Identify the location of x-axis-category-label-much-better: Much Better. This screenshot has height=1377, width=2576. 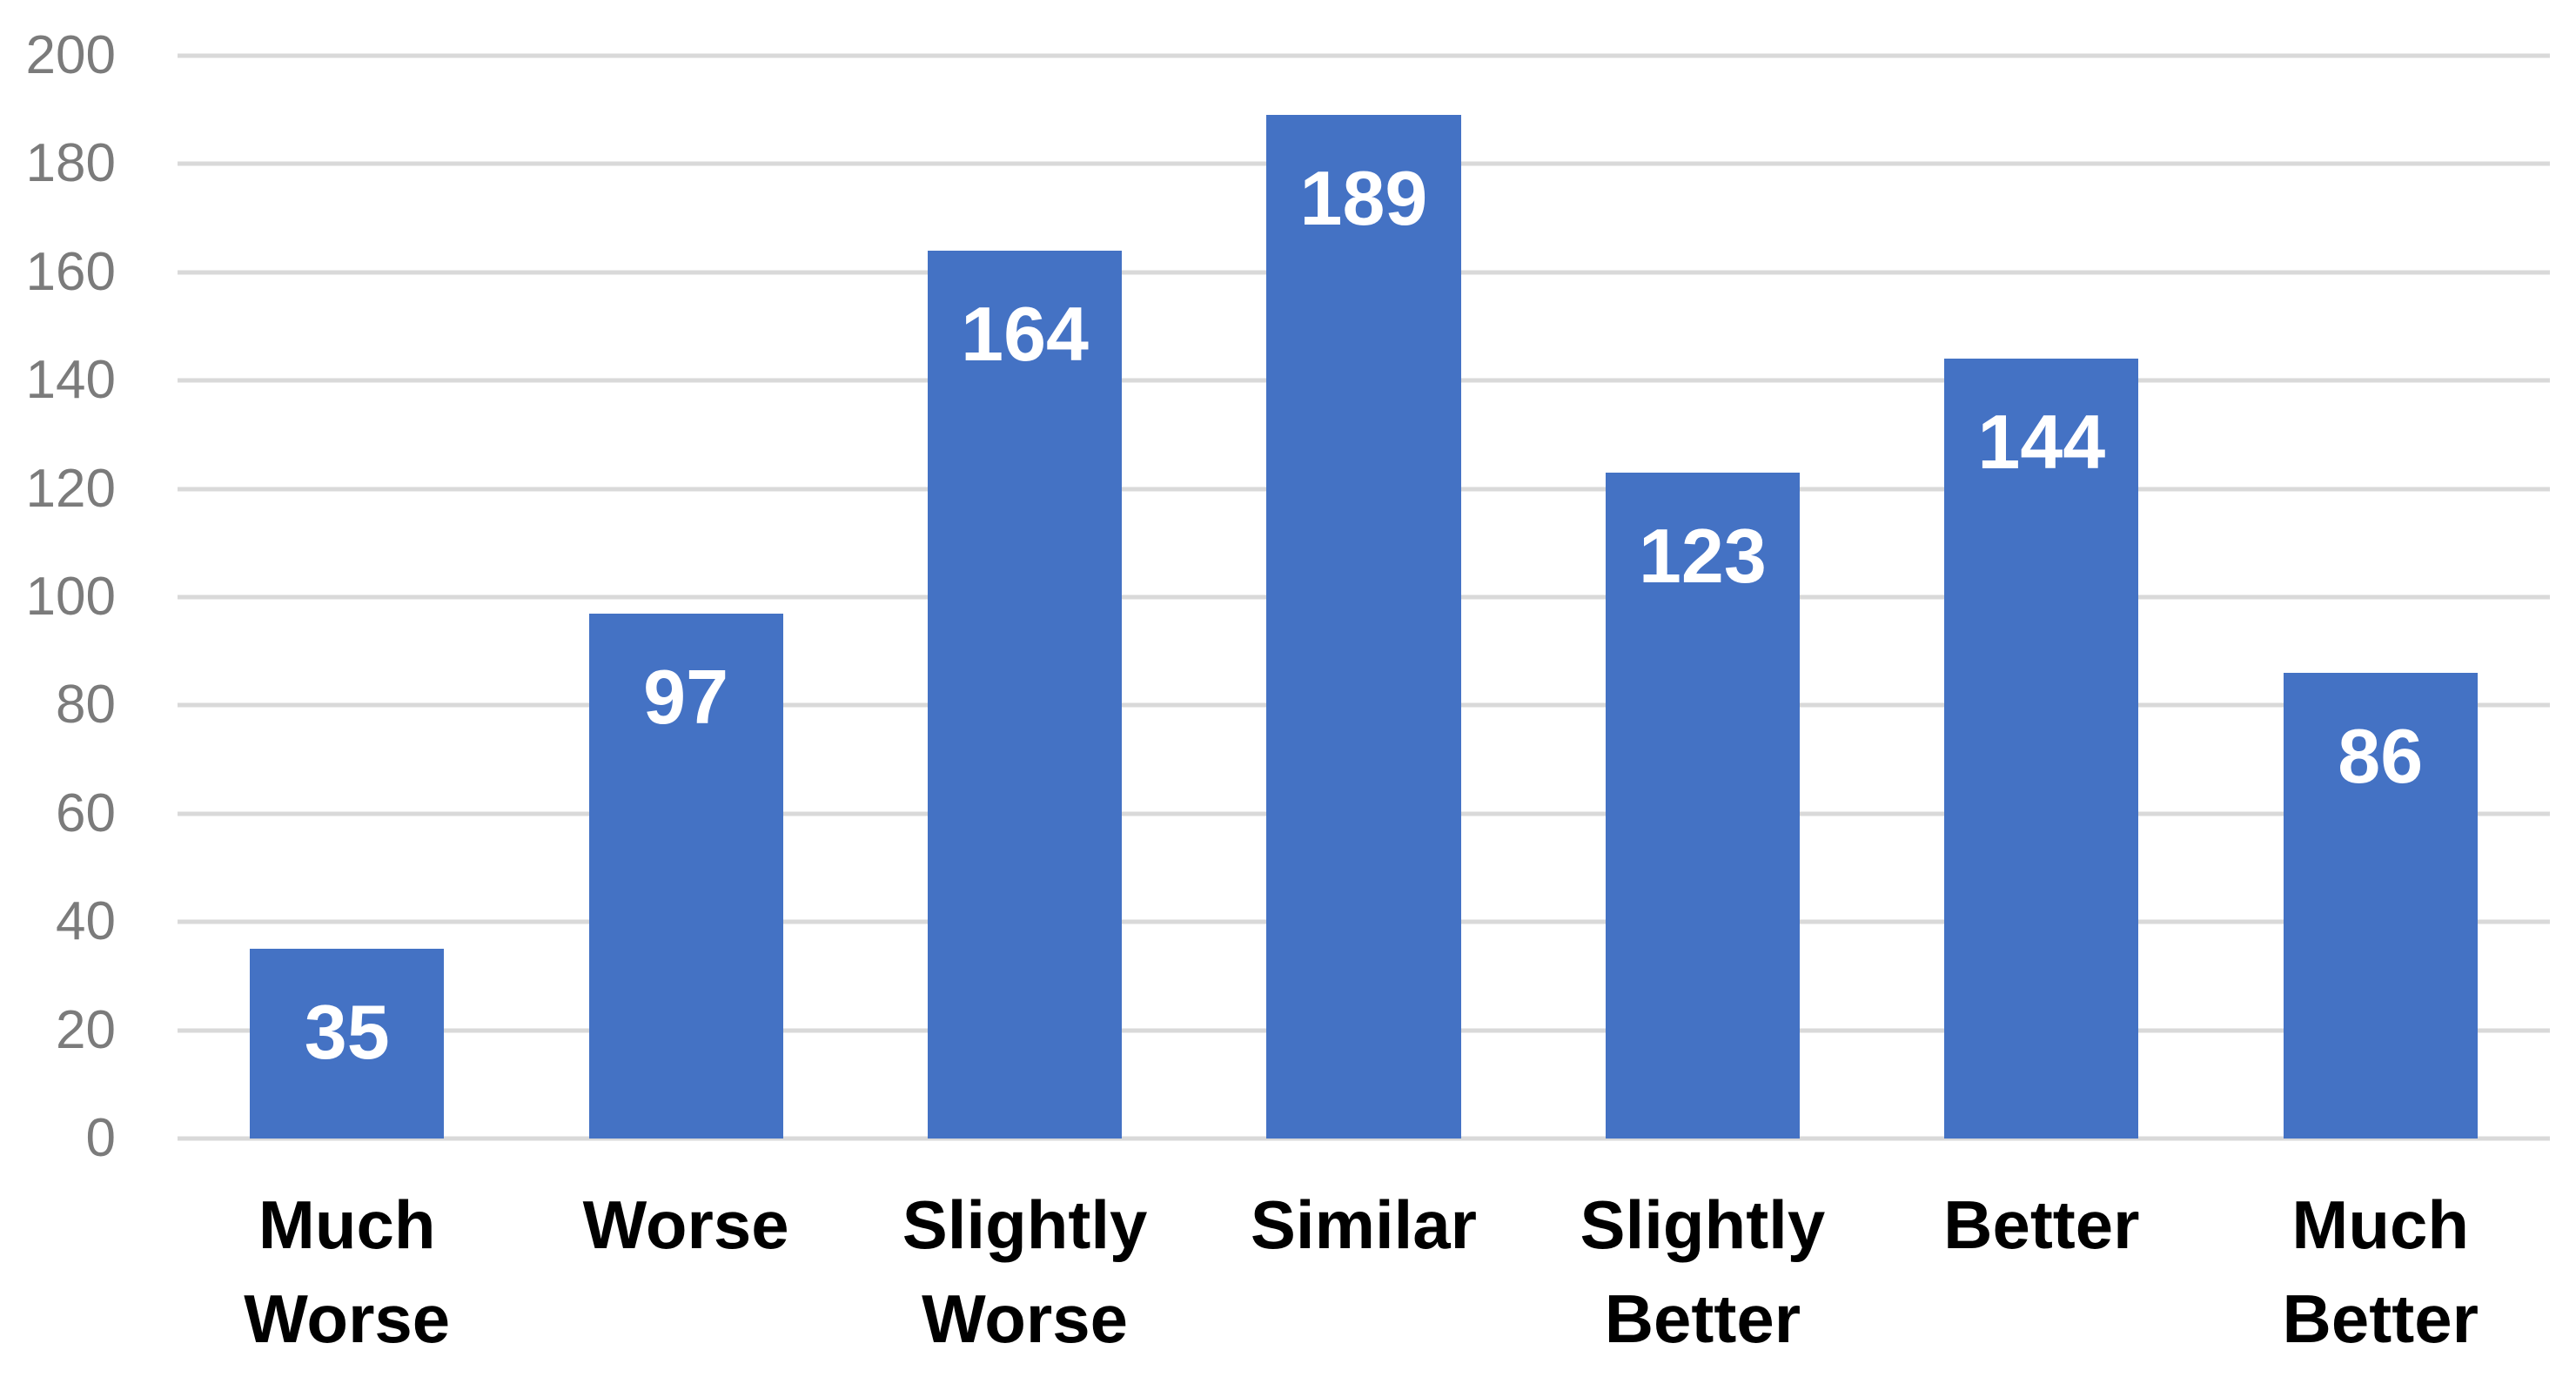
(2380, 1271).